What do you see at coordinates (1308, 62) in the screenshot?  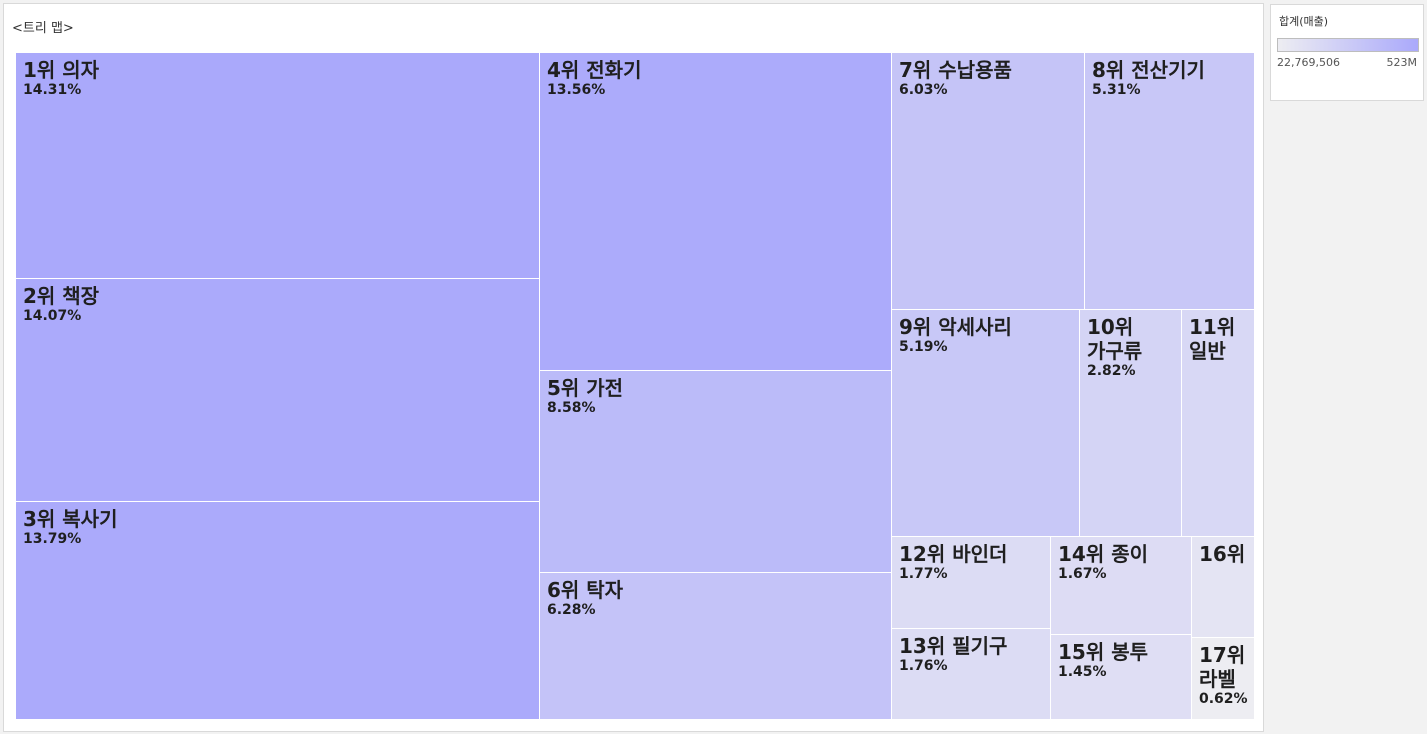 I see `legend-min-label: 22,769,506` at bounding box center [1308, 62].